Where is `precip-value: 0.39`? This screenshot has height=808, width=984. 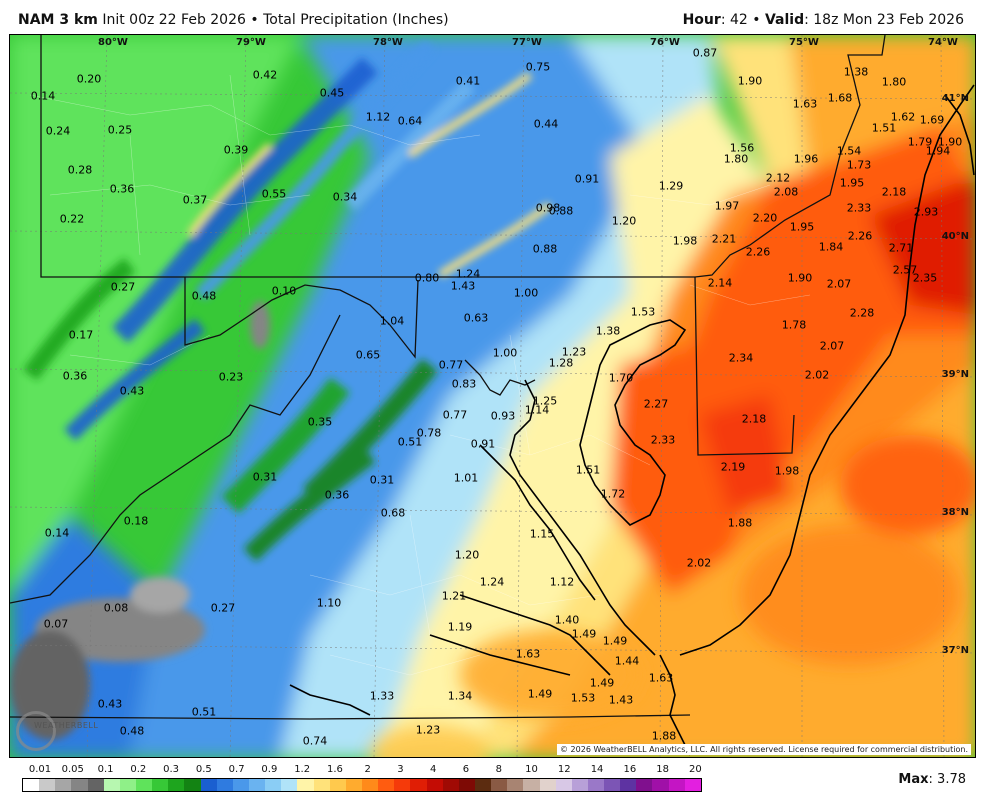
precip-value: 0.39 is located at coordinates (236, 150).